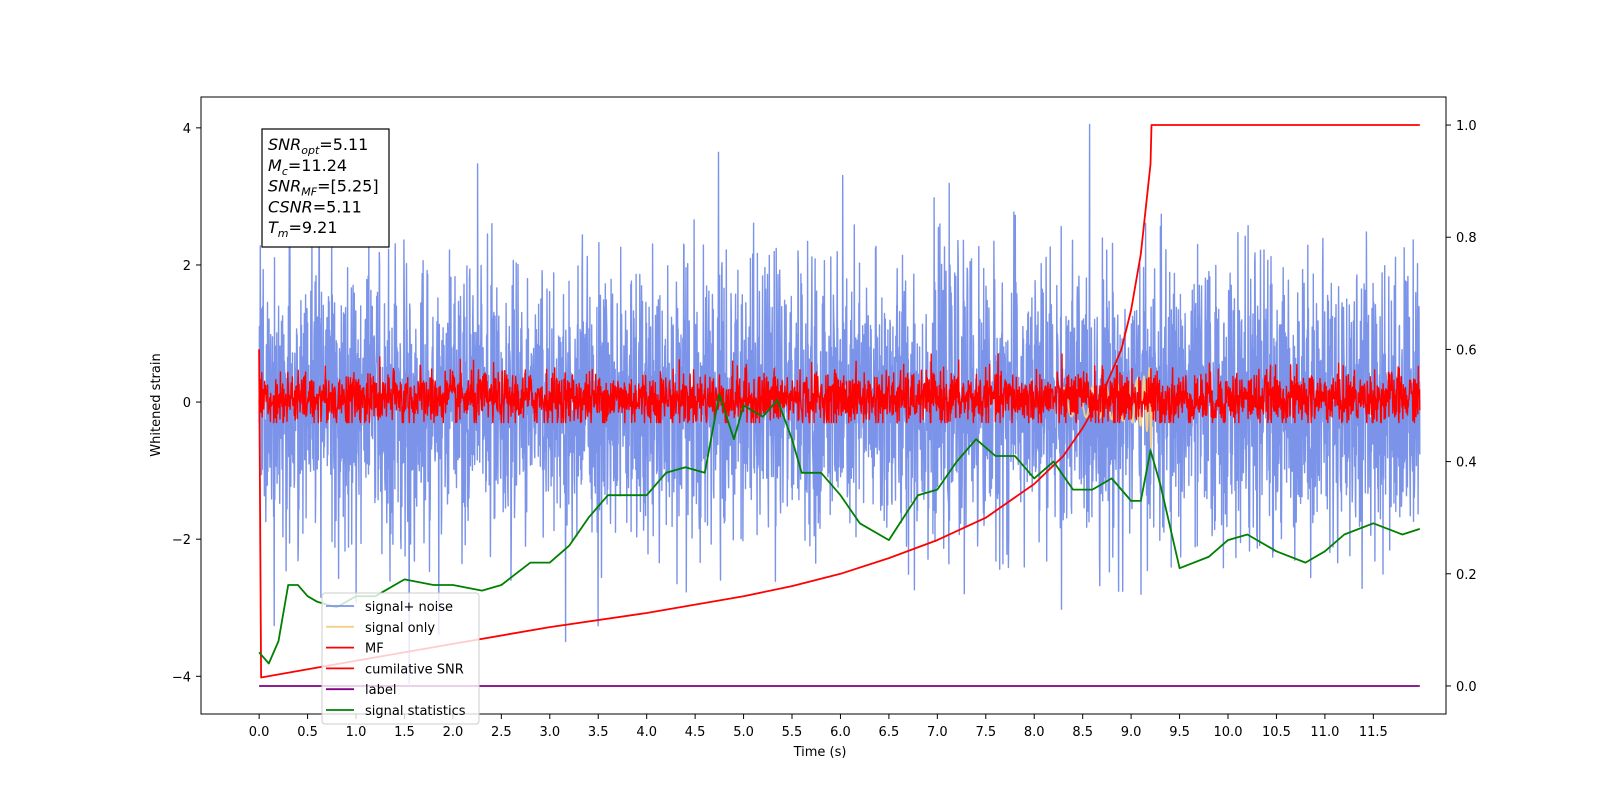 Image resolution: width=1600 pixels, height=800 pixels. Describe the element at coordinates (598, 732) in the screenshot. I see `x-tick-label: 3.5` at that location.